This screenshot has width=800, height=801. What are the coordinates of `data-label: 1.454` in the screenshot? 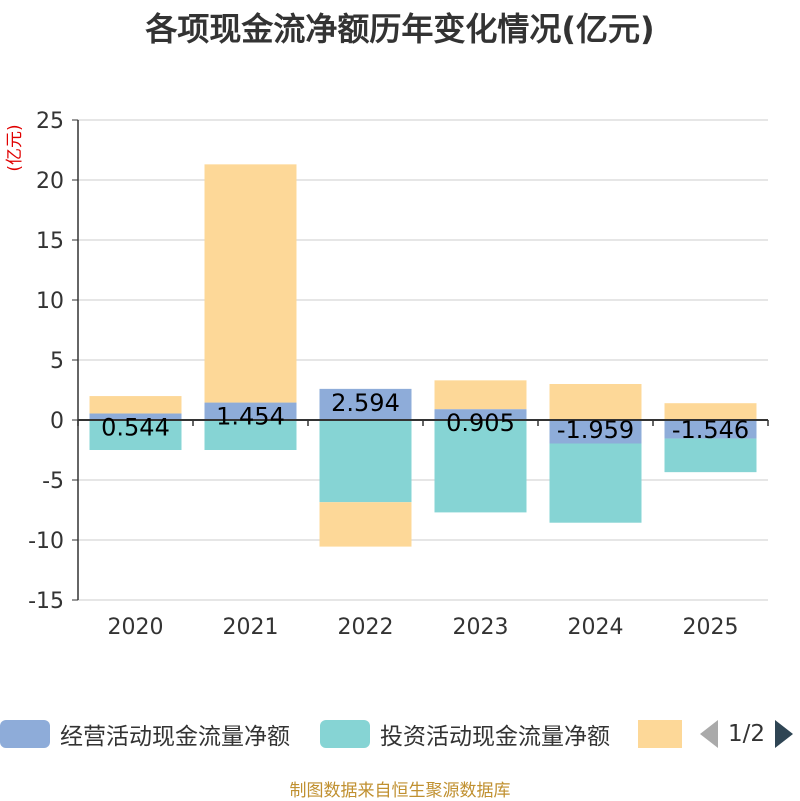 It's located at (250, 417).